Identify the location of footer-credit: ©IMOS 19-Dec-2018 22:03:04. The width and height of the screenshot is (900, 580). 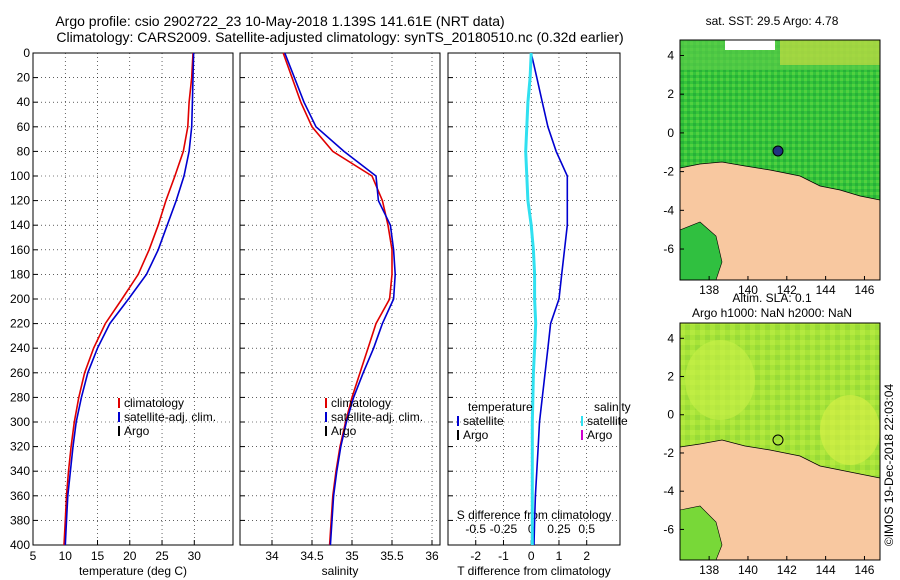
(889, 465).